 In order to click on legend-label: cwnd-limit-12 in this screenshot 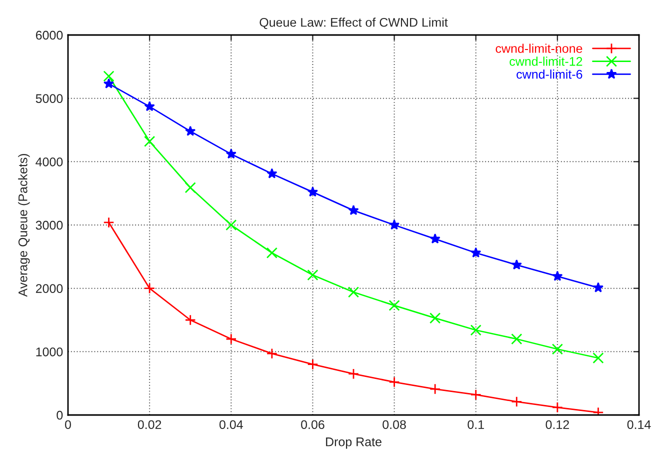, I will do `click(546, 61)`.